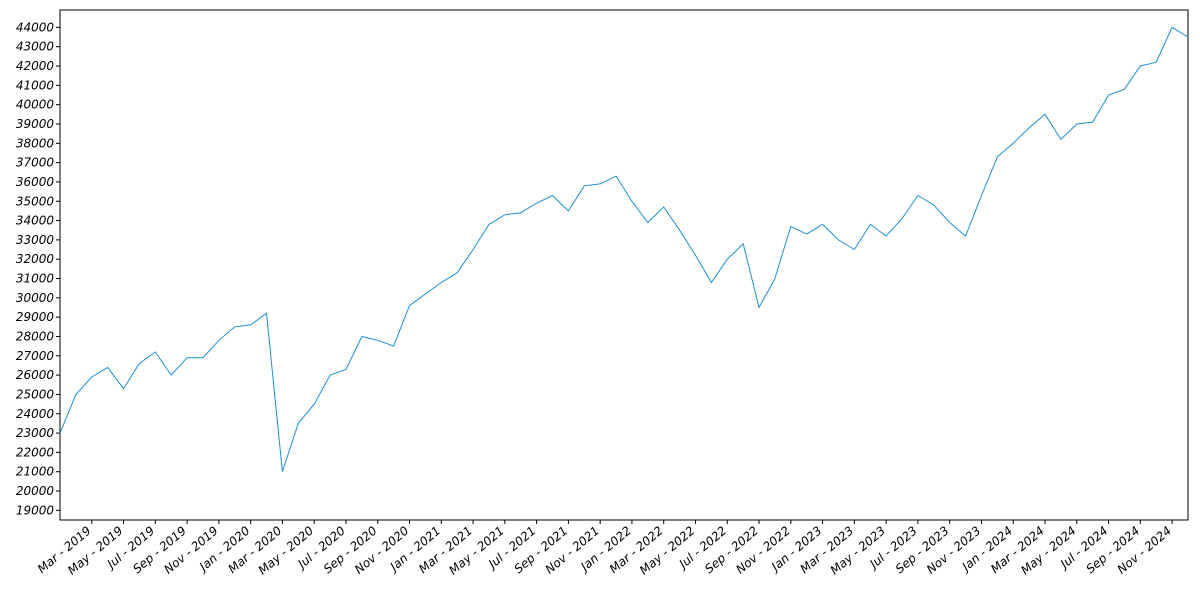  What do you see at coordinates (35, 336) in the screenshot?
I see `y-tick-label: 28000` at bounding box center [35, 336].